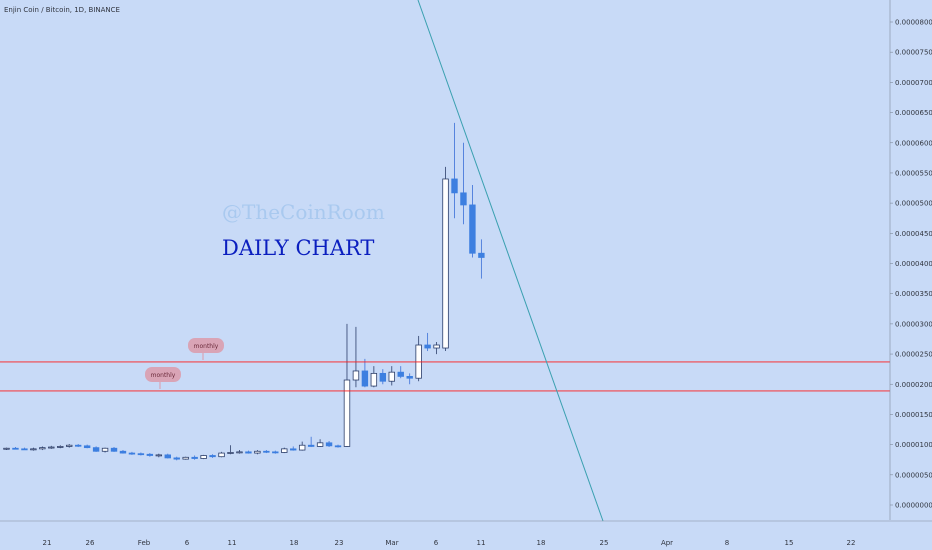 The image size is (932, 550). I want to click on time-tick-label: Mar, so click(391, 543).